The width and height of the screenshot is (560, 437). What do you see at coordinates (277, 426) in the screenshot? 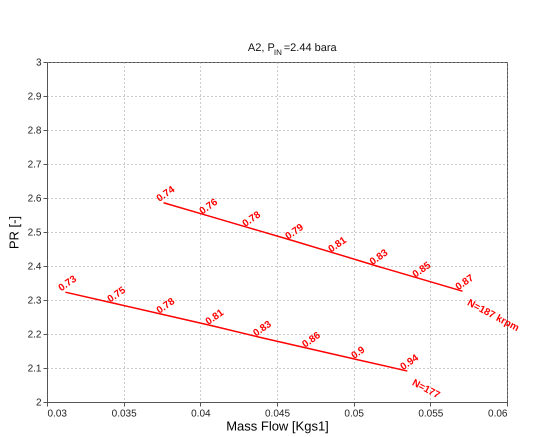
I see `x-axis-title: Mass Flow [Kgs1]` at bounding box center [277, 426].